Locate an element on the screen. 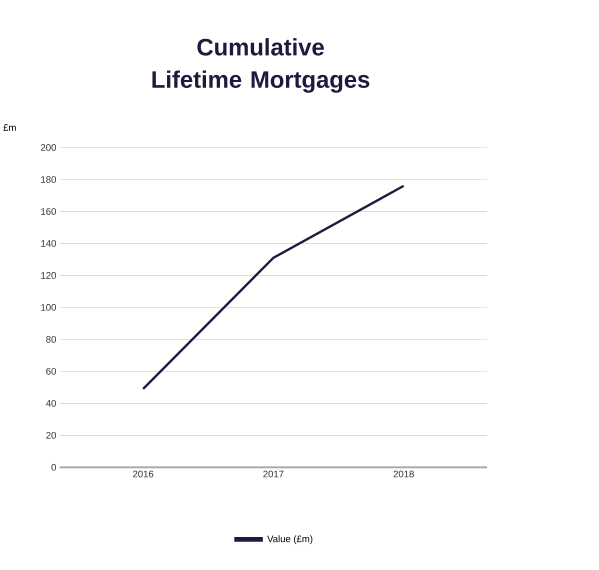  y-tick-label: 80 is located at coordinates (51, 339).